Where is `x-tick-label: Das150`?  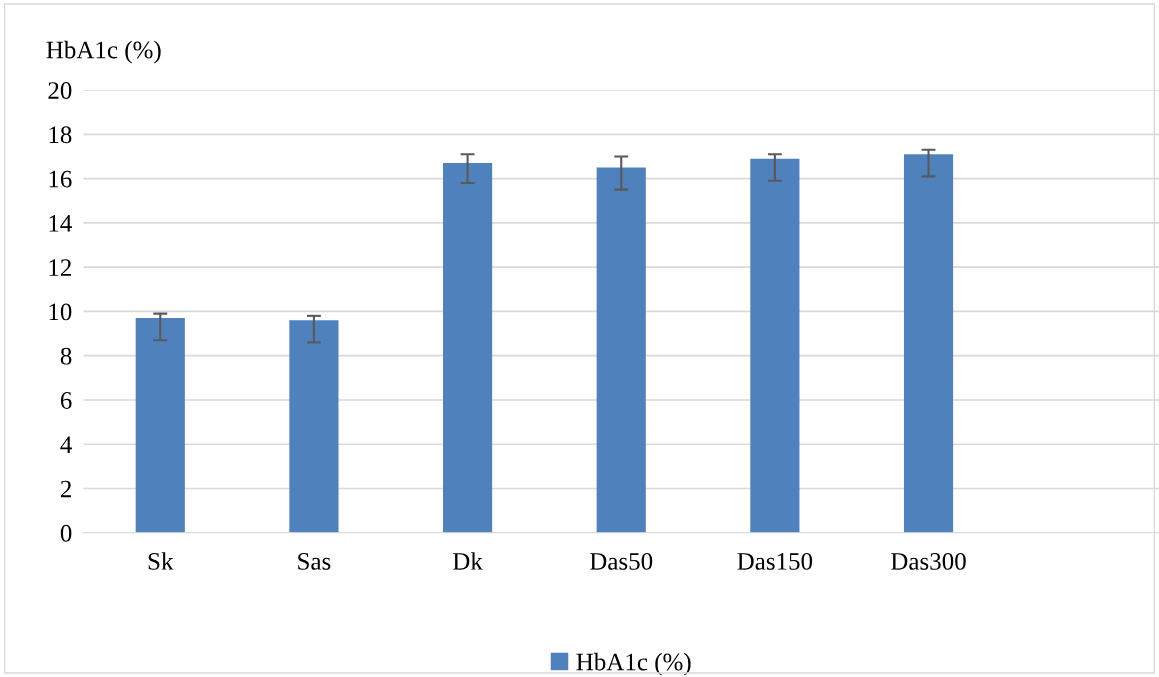
x-tick-label: Das150 is located at coordinates (775, 561).